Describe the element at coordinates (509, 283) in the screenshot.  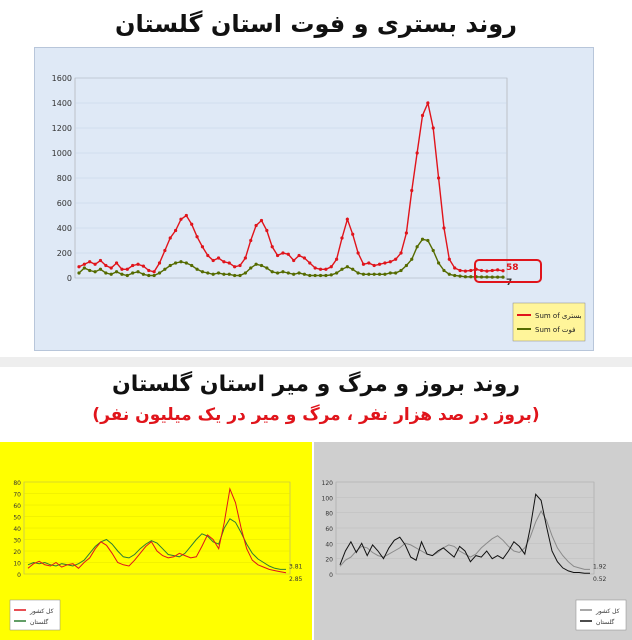
I see `end-value-label: 7` at that location.